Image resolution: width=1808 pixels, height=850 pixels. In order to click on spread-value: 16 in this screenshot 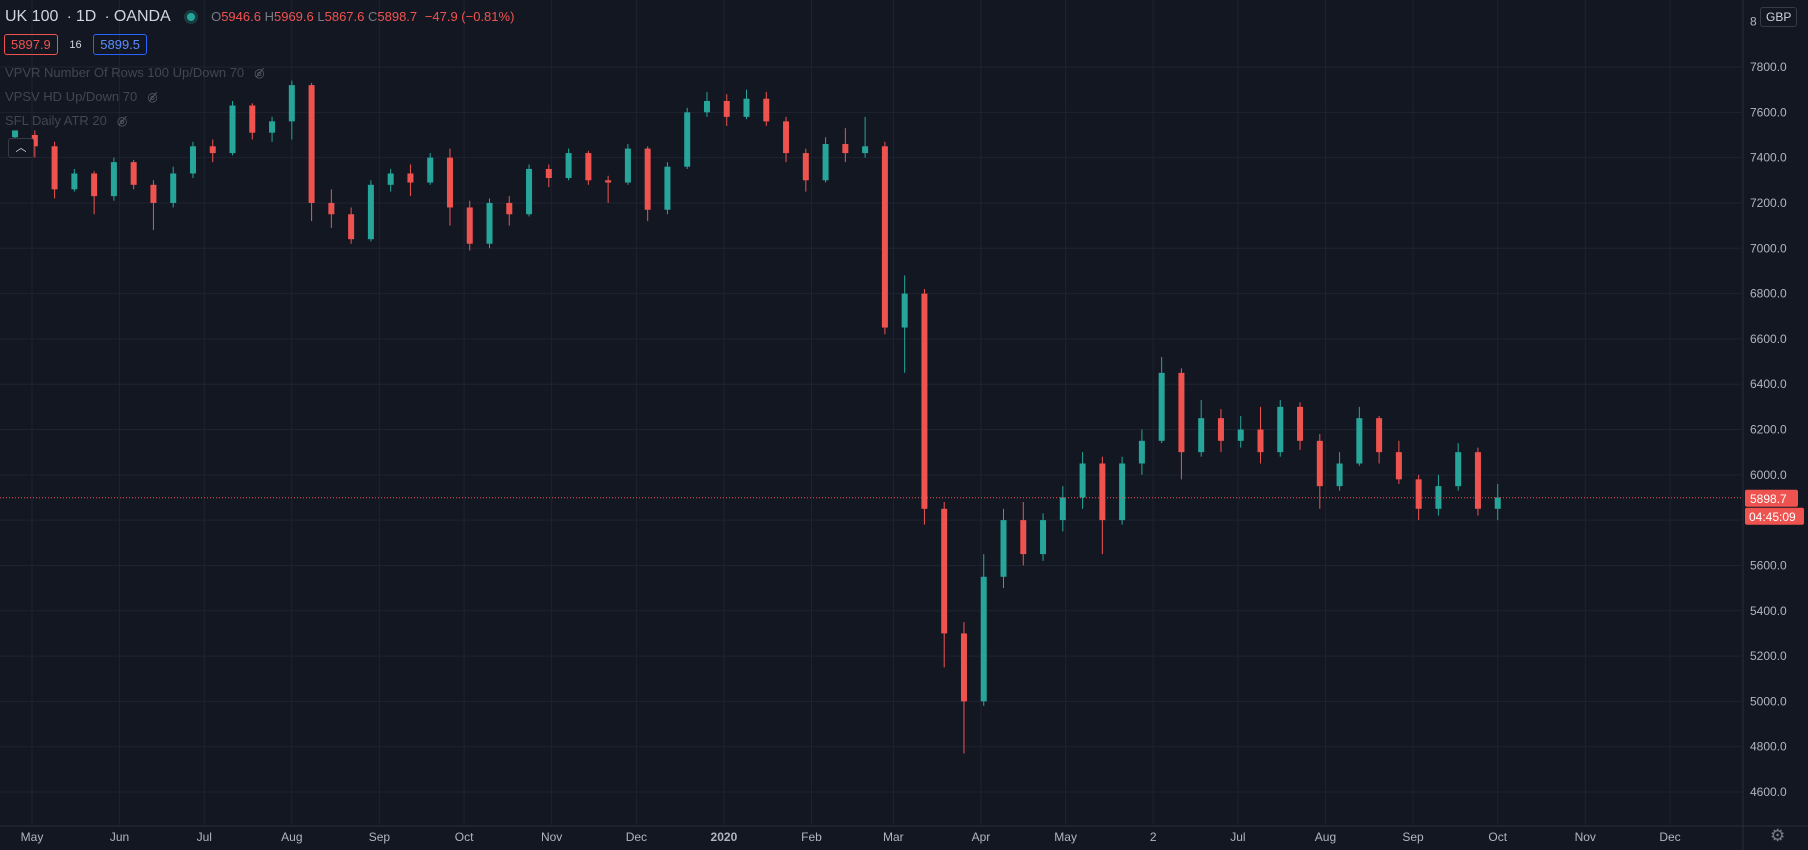, I will do `click(75, 44)`.